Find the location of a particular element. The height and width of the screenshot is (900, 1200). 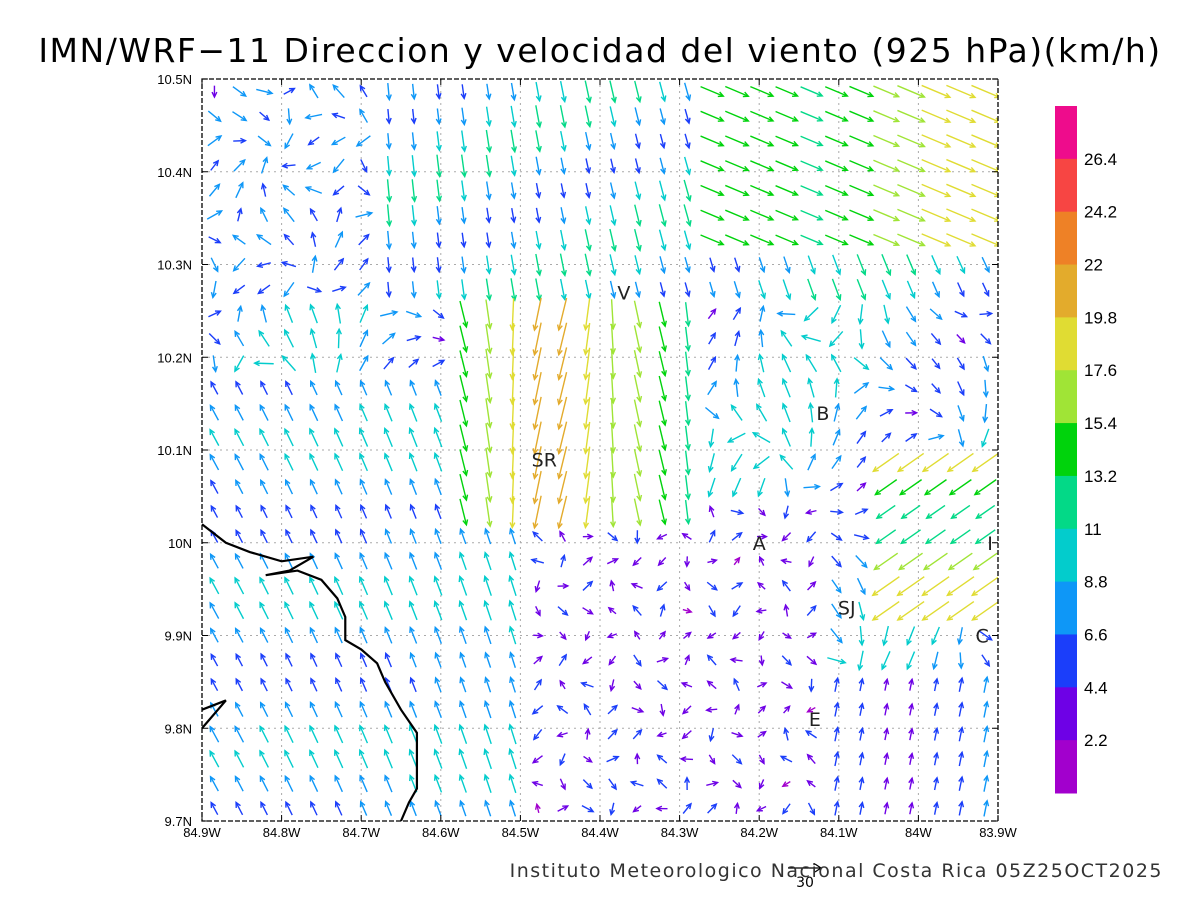

lat-tick-label: 9.7N is located at coordinates (178, 821).